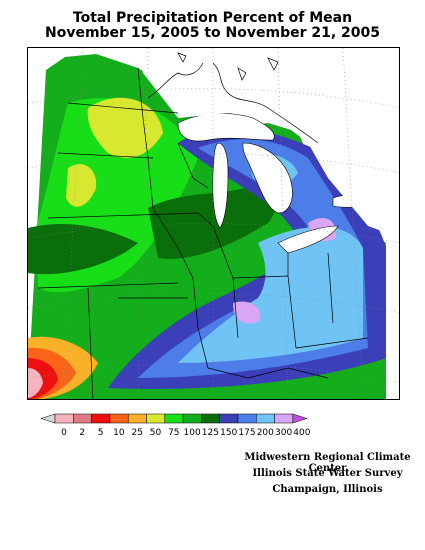 Image resolution: width=425 pixels, height=550 pixels. I want to click on legend-label: 200, so click(265, 433).